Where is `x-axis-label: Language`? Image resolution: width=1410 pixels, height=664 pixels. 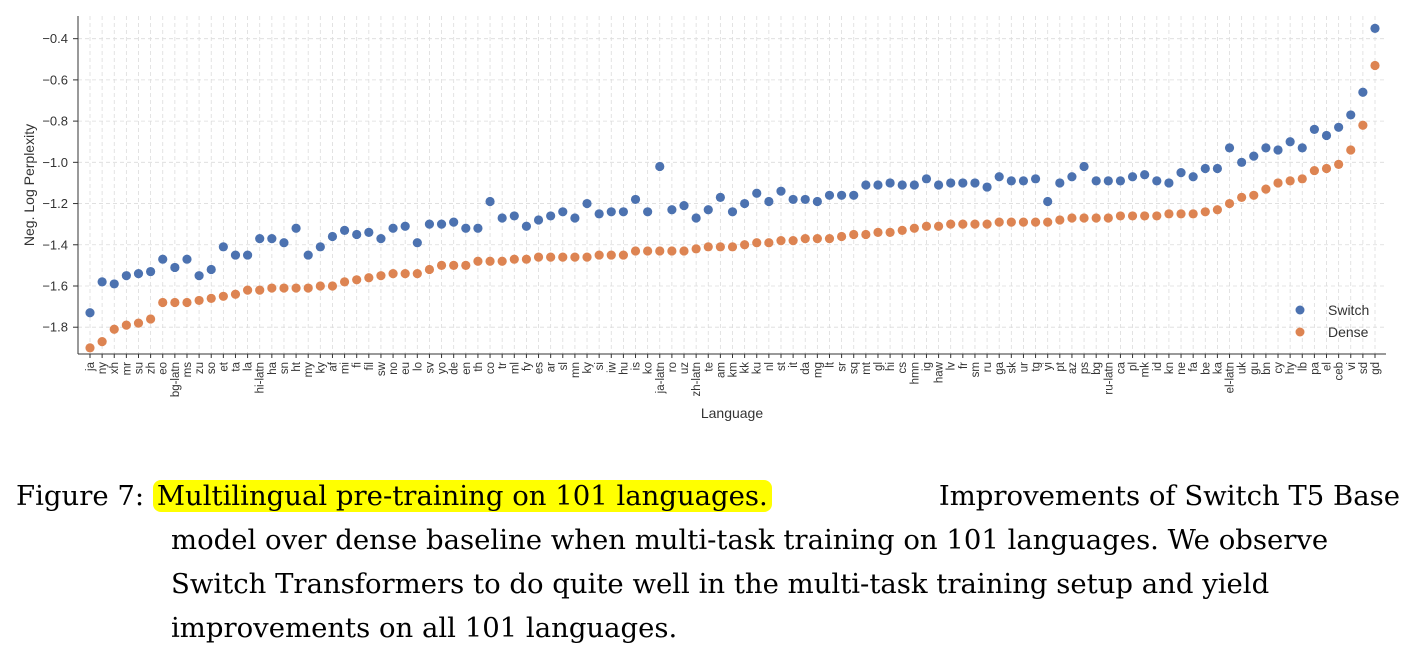 x-axis-label: Language is located at coordinates (732, 413).